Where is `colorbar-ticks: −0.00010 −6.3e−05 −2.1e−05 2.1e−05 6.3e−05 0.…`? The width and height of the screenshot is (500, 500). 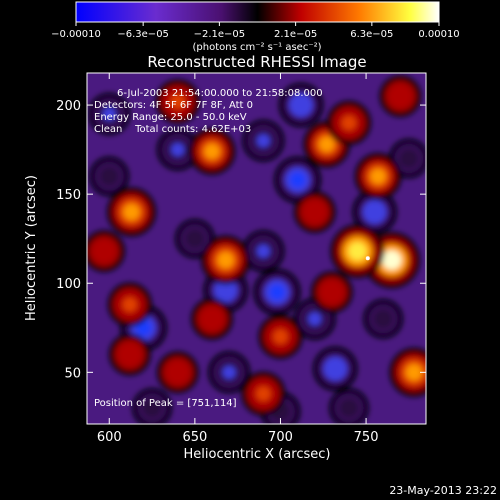 colorbar-ticks: −0.00010 −6.3e−05 −2.1e−05 2.1e−05 6.3e−05 0.… is located at coordinates (255, 31).